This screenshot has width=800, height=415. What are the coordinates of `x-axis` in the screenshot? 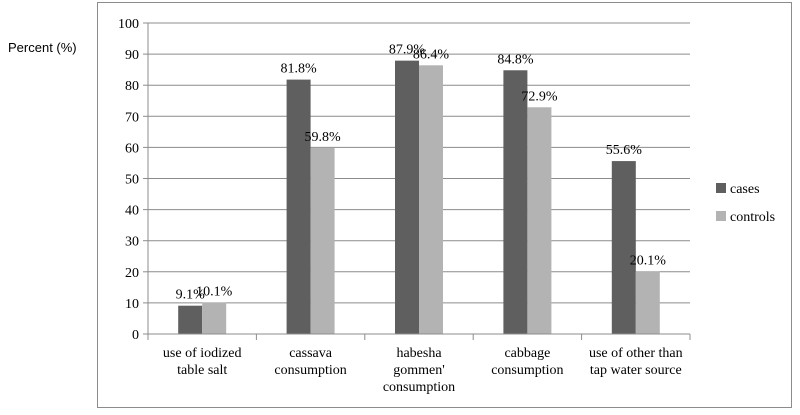 It's located at (419, 336).